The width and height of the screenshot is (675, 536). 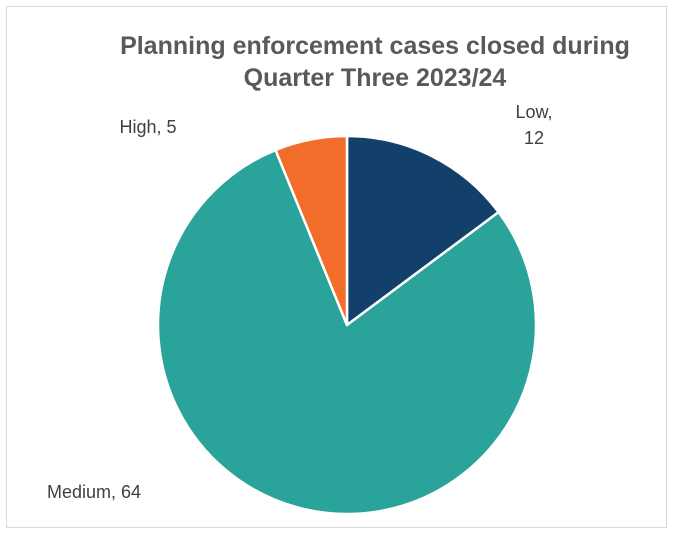 What do you see at coordinates (422, 230) in the screenshot?
I see `pie-slice-low` at bounding box center [422, 230].